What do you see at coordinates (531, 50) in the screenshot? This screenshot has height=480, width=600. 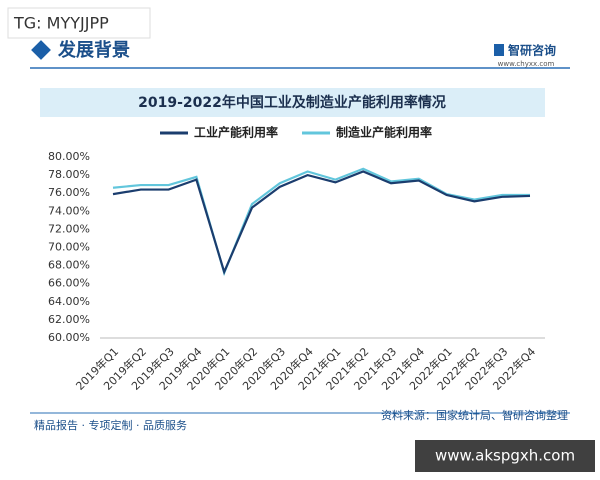 I see `logo: 智研咨询` at bounding box center [531, 50].